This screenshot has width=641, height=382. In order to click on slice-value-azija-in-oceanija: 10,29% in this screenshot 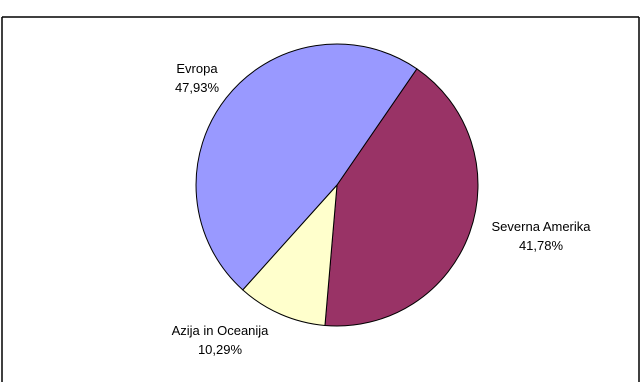, I will do `click(220, 349)`.